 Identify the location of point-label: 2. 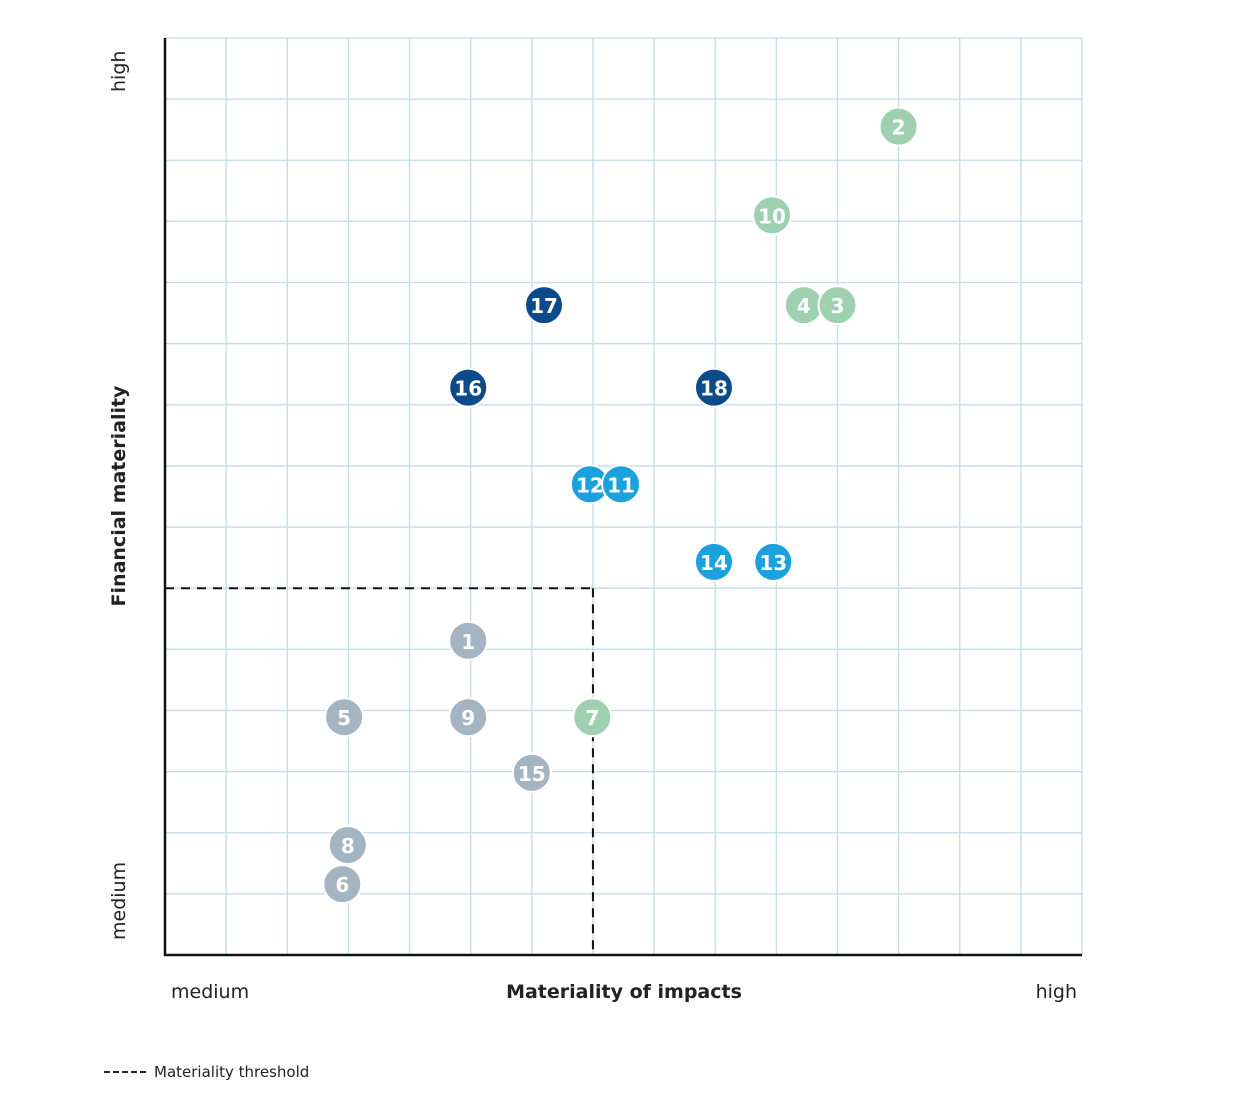
(899, 128).